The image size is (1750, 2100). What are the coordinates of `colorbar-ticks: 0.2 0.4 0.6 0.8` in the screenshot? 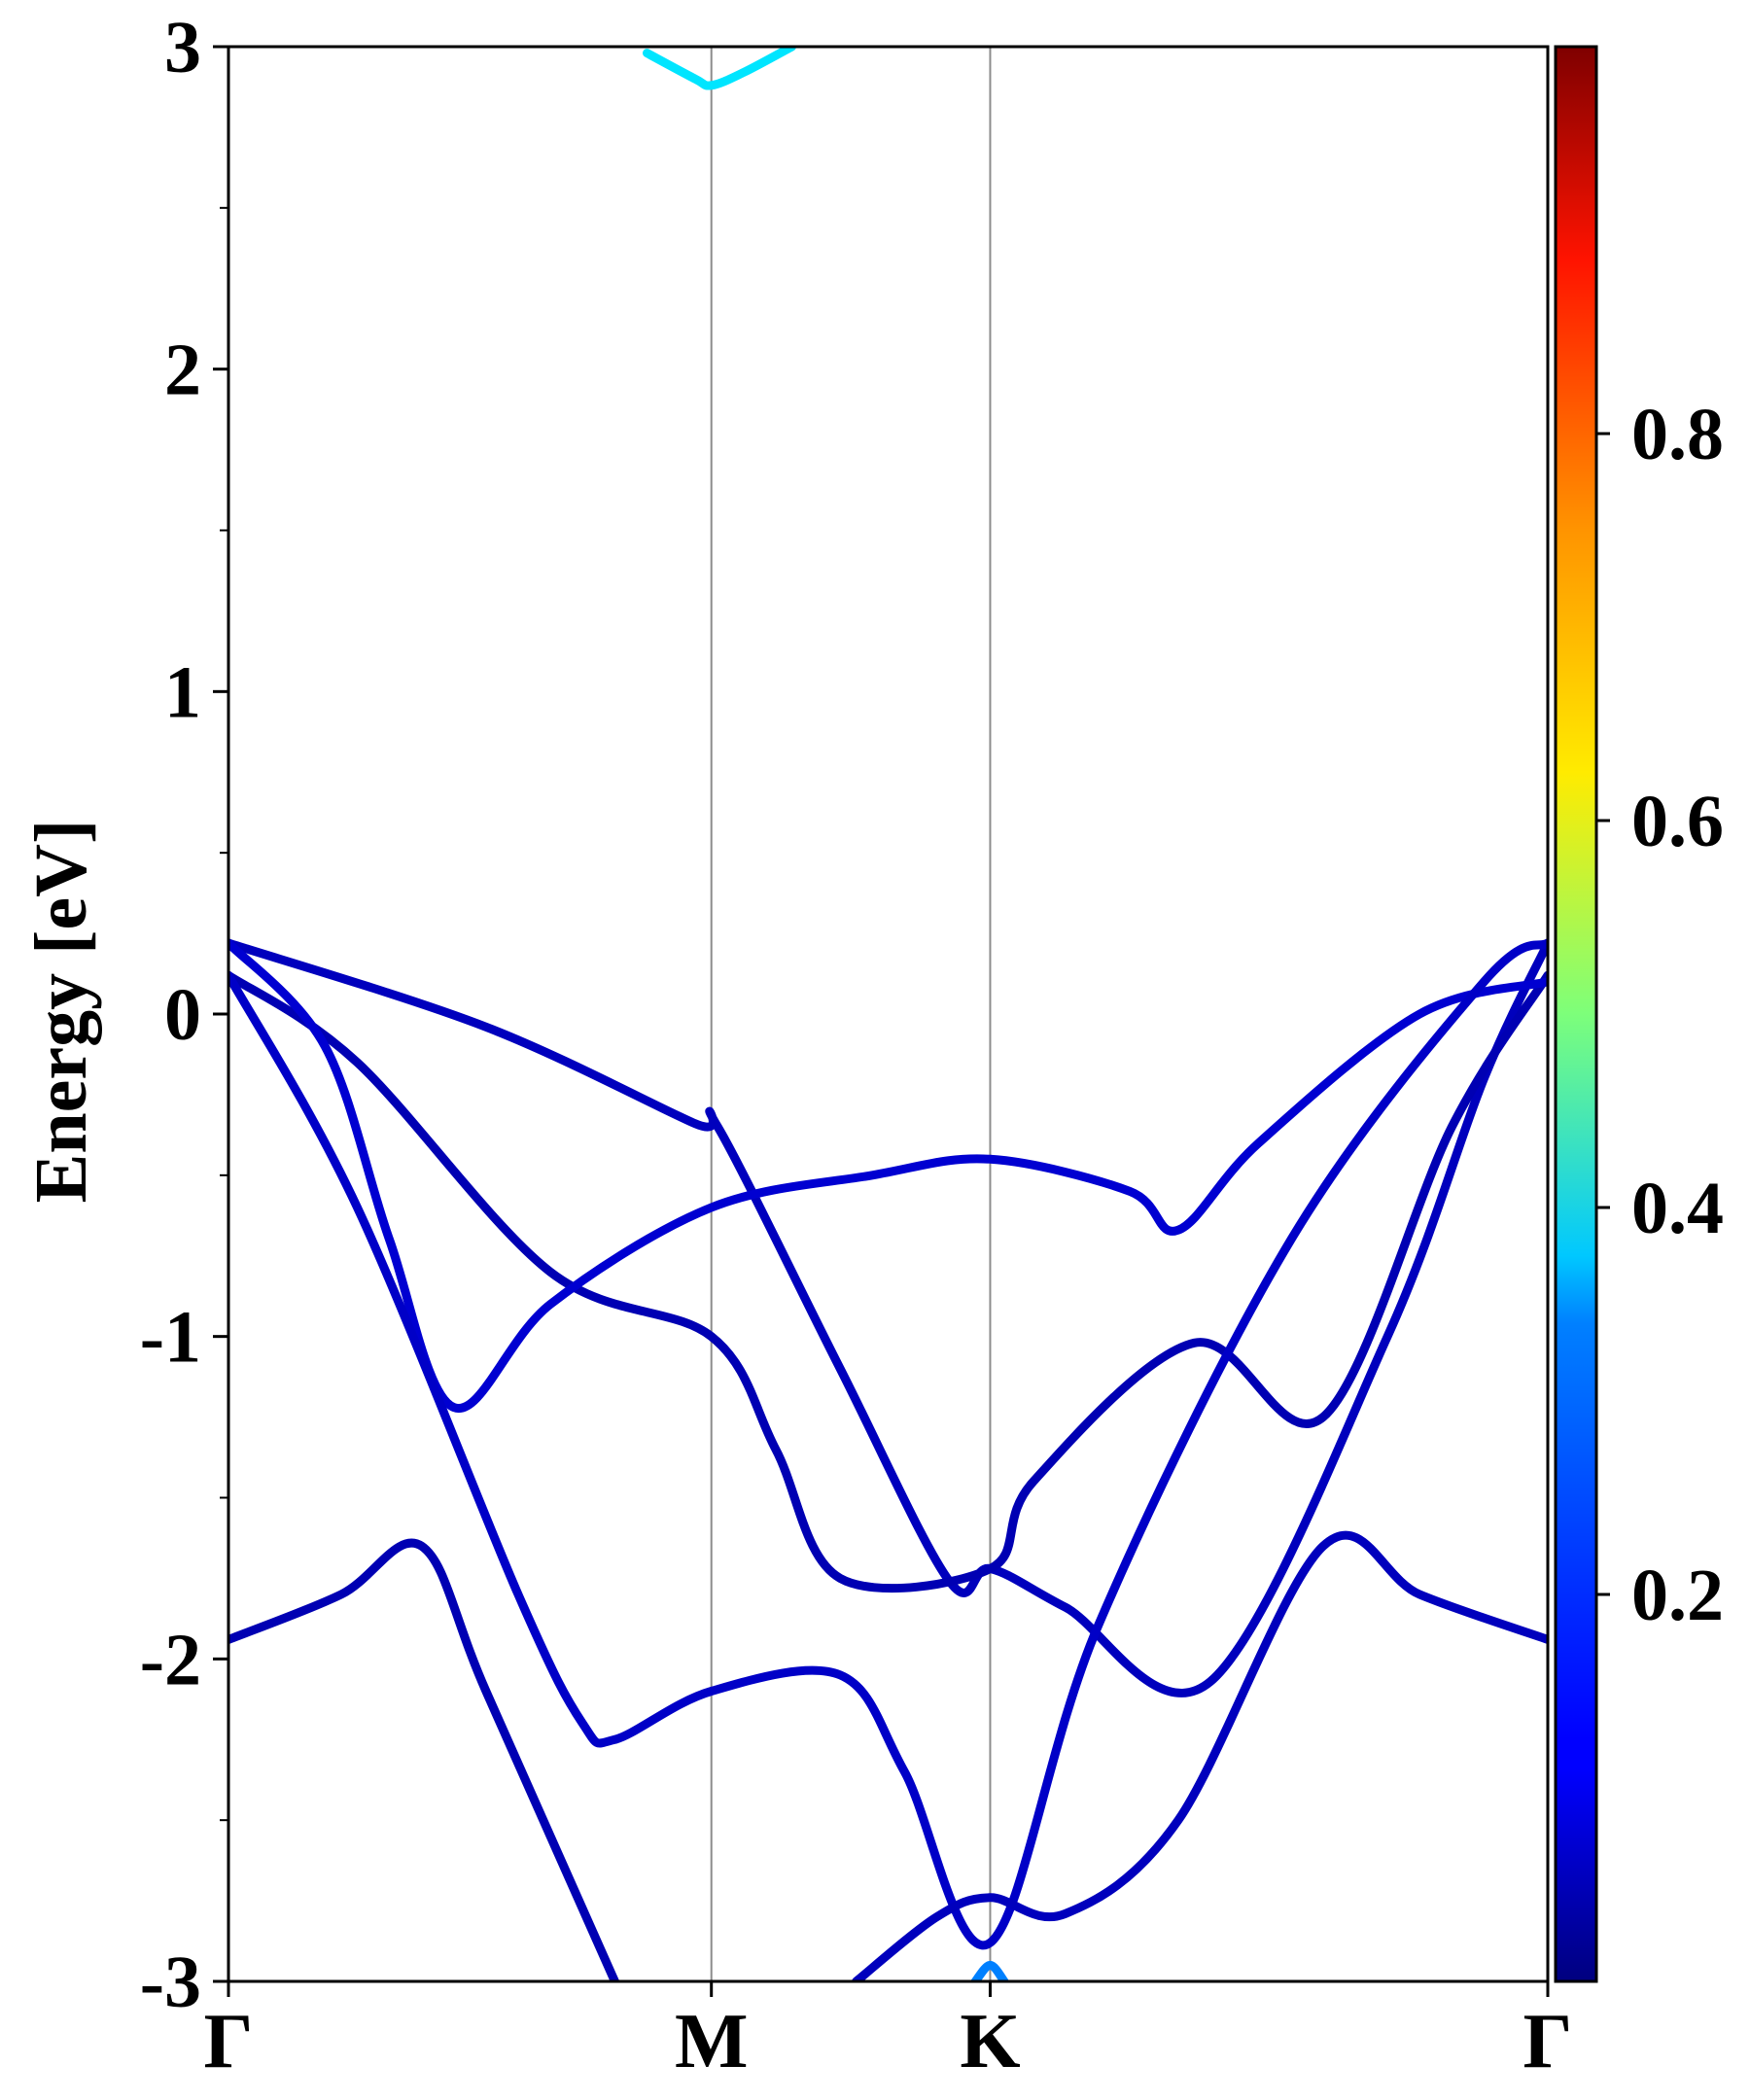 It's located at (1660, 1015).